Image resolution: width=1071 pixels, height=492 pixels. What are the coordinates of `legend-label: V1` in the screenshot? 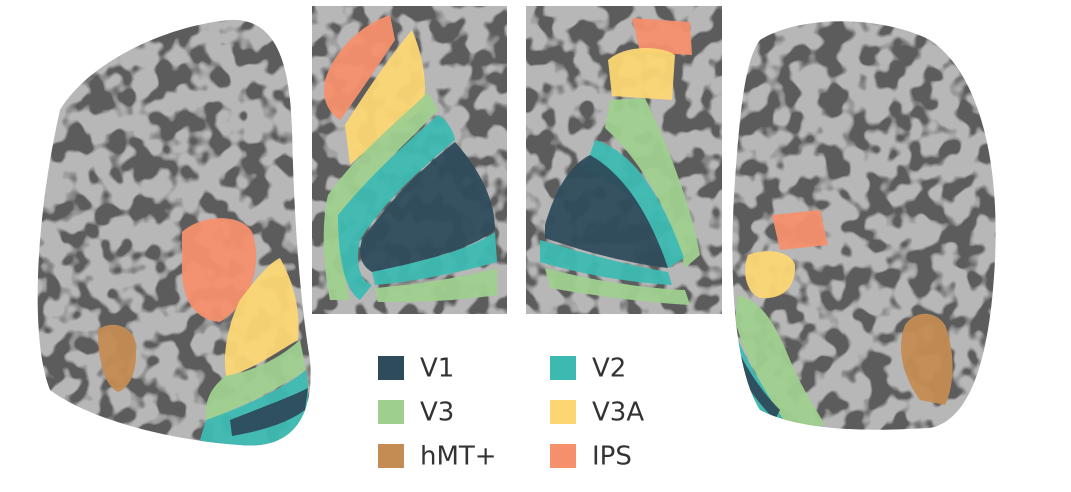 It's located at (437, 369).